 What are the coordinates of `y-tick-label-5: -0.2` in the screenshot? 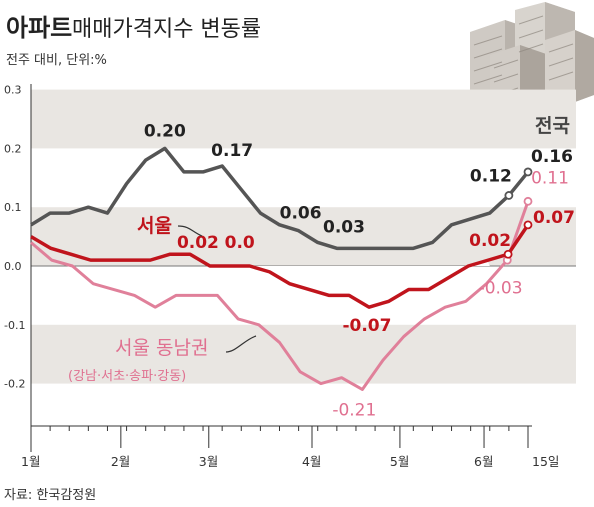 It's located at (14, 384).